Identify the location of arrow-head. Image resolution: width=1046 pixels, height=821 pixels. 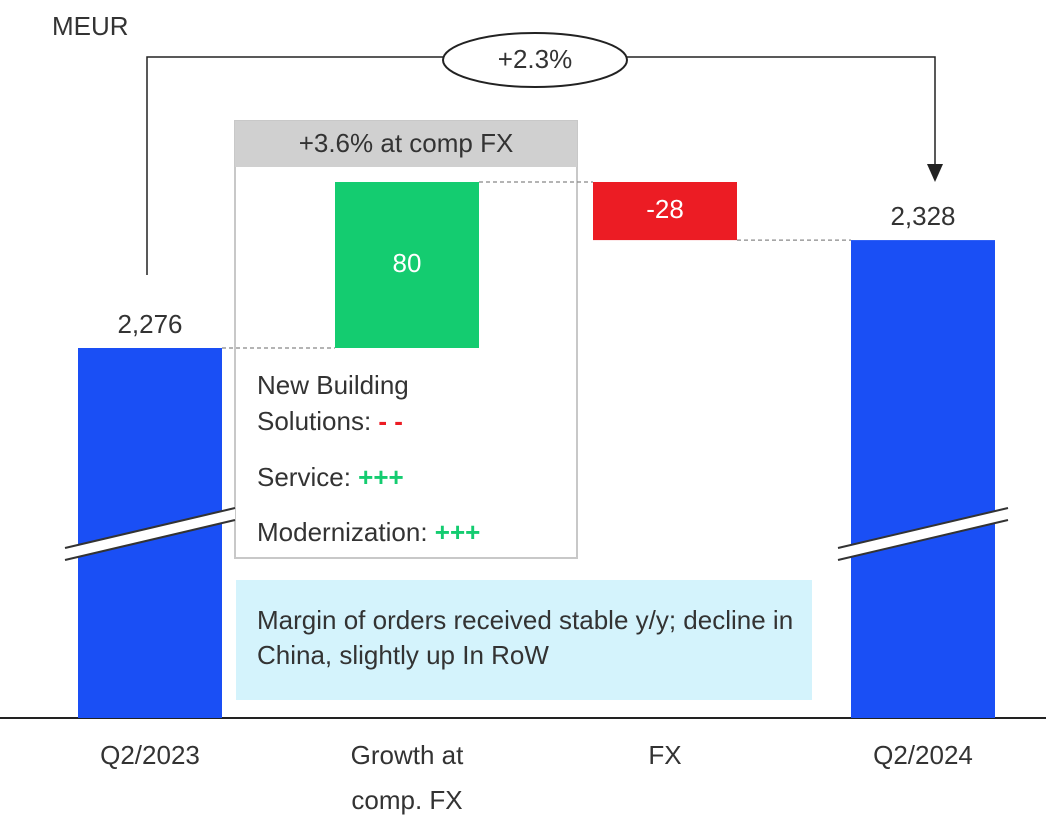
(935, 173).